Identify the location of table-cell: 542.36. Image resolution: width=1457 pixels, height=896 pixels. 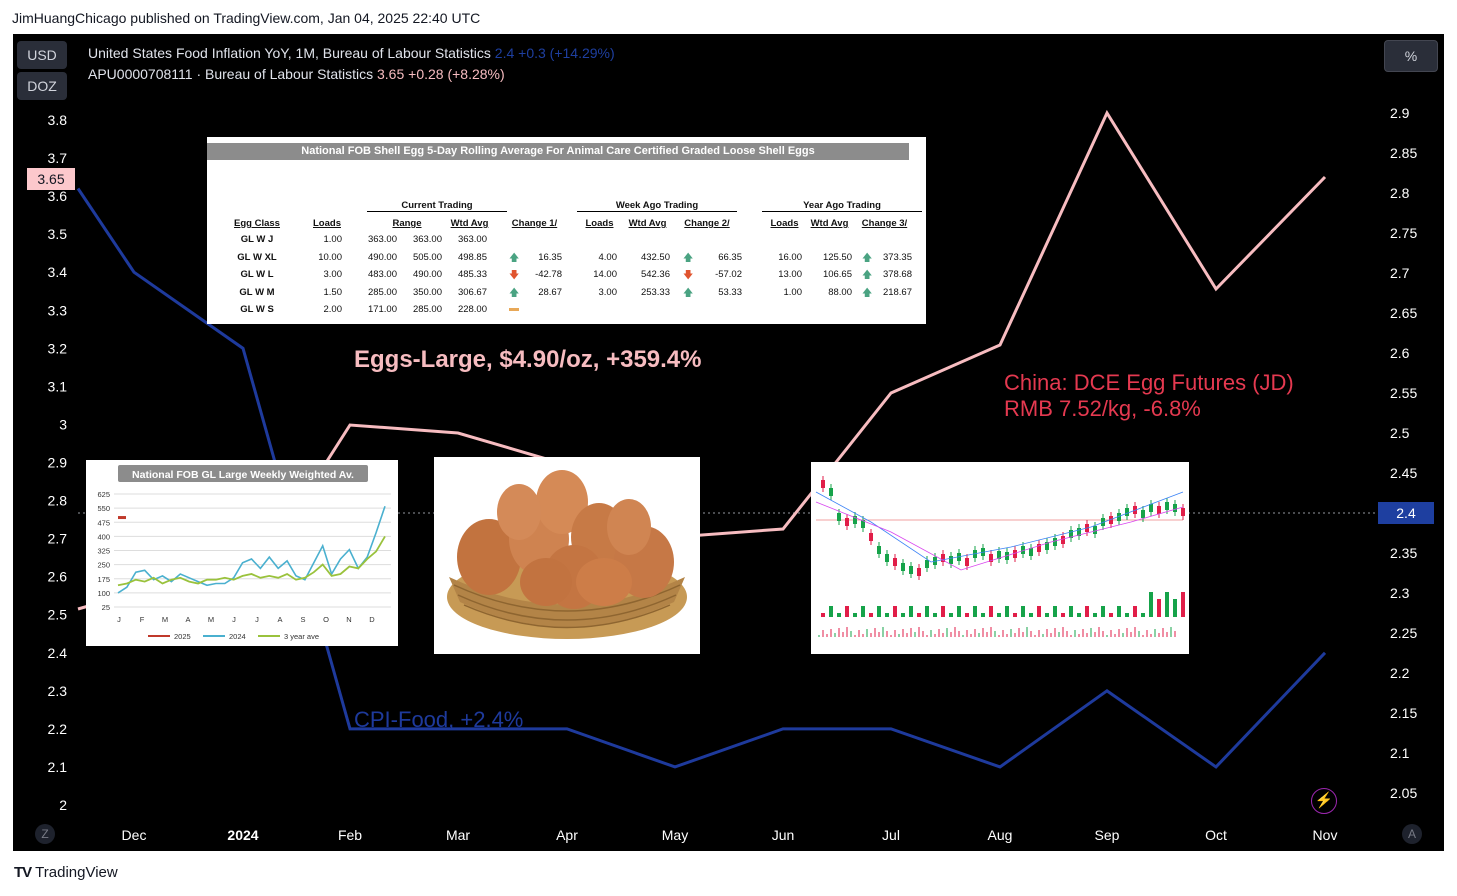
(655, 274).